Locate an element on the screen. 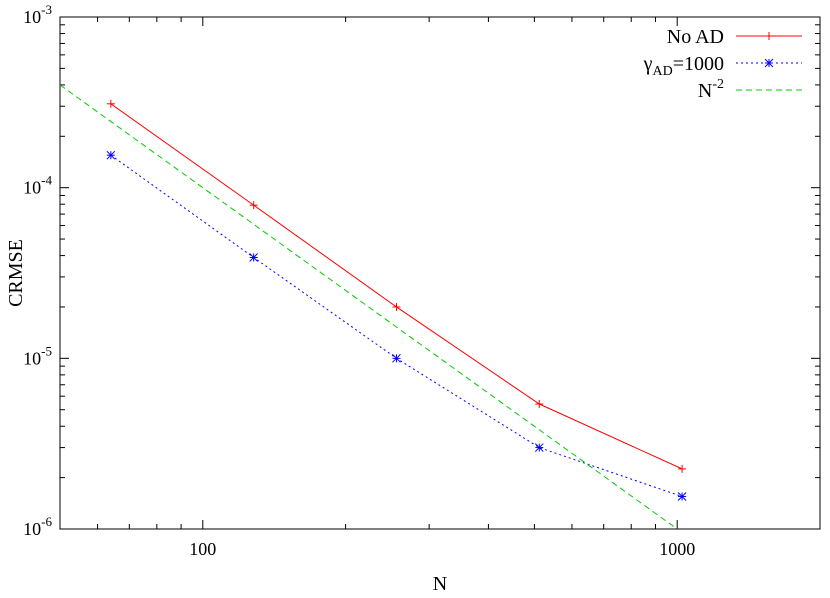  data-point-1-1-d2 is located at coordinates (254, 257).